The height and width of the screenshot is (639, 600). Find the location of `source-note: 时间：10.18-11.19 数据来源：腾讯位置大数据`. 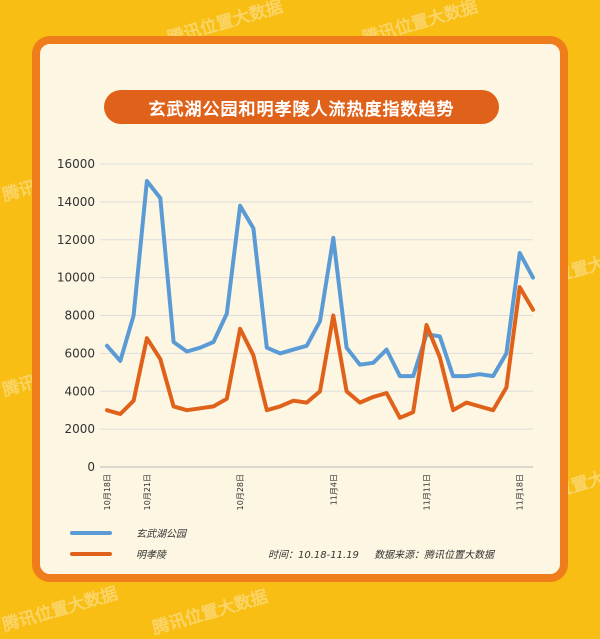

source-note: 时间：10.18-11.19 数据来源：腾讯位置大数据 is located at coordinates (381, 553).